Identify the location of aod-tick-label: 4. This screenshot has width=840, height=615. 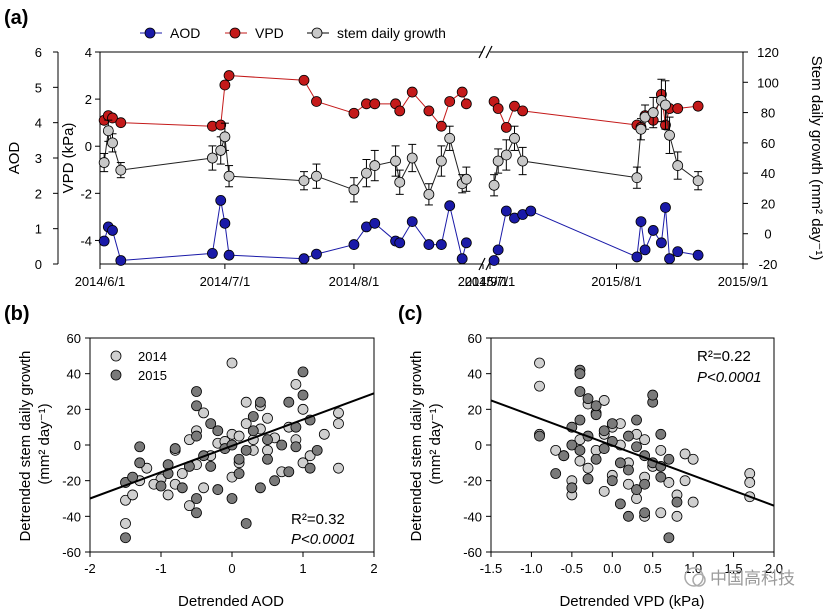
(38, 123).